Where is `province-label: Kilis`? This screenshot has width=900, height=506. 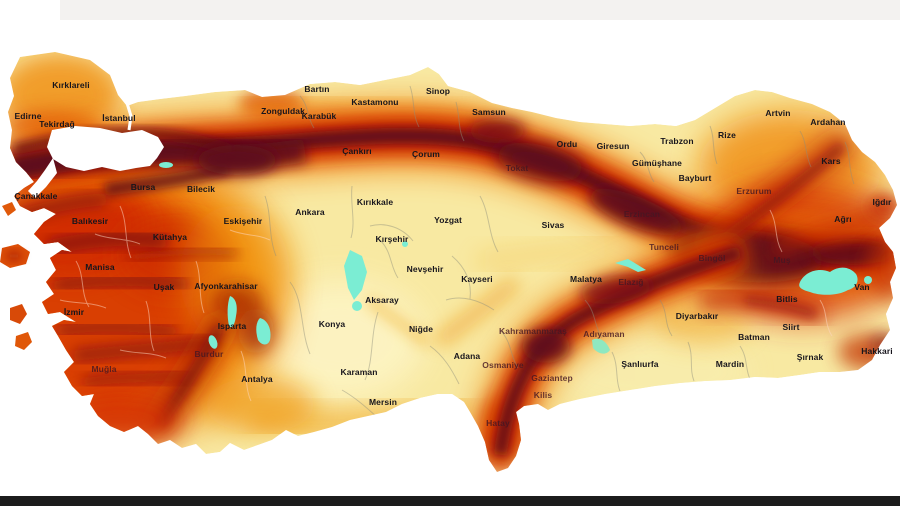
province-label: Kilis is located at coordinates (543, 395).